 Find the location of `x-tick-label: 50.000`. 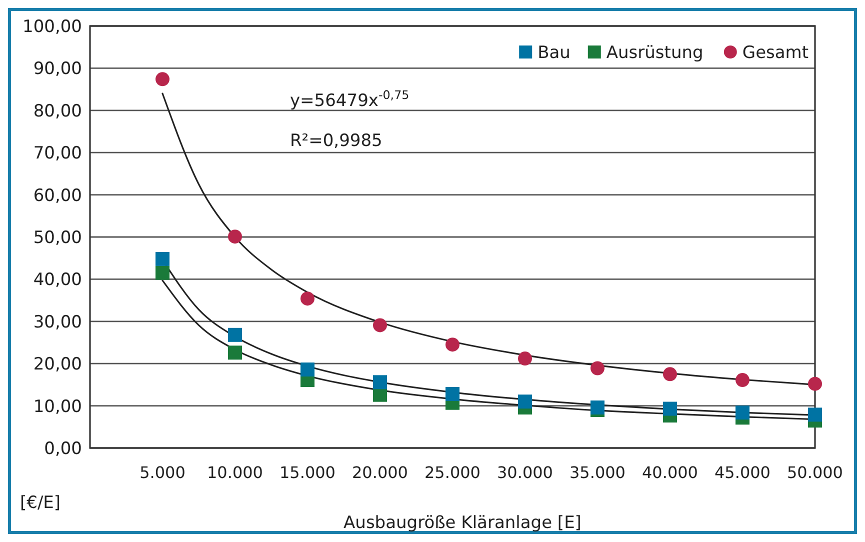

x-tick-label: 50.000 is located at coordinates (815, 472).